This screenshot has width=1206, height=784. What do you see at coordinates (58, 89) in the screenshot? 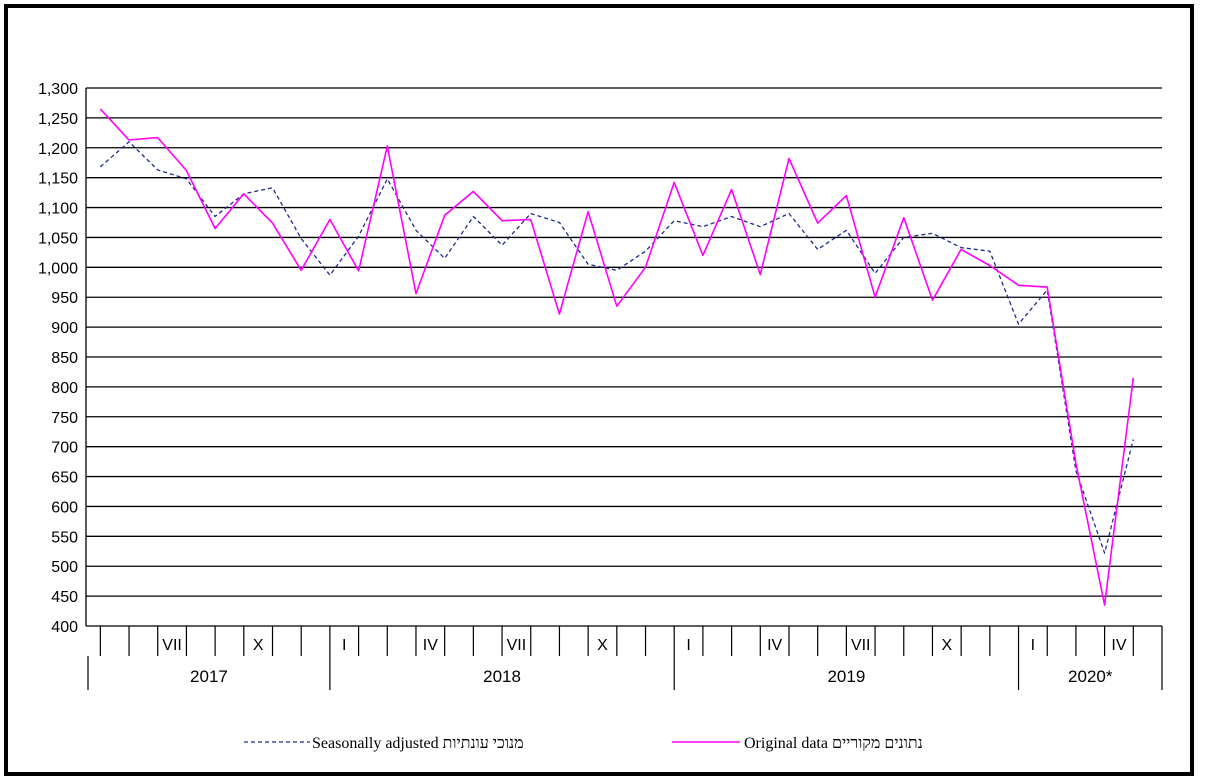
I see `y-tick-label: 1,300` at bounding box center [58, 89].